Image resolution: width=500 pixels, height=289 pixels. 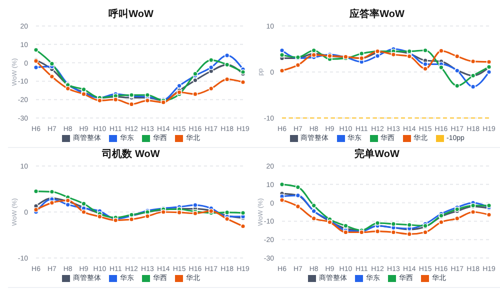 What do you see at coordinates (377, 15) in the screenshot?
I see `chart-title: 应答率WoW` at bounding box center [377, 15].